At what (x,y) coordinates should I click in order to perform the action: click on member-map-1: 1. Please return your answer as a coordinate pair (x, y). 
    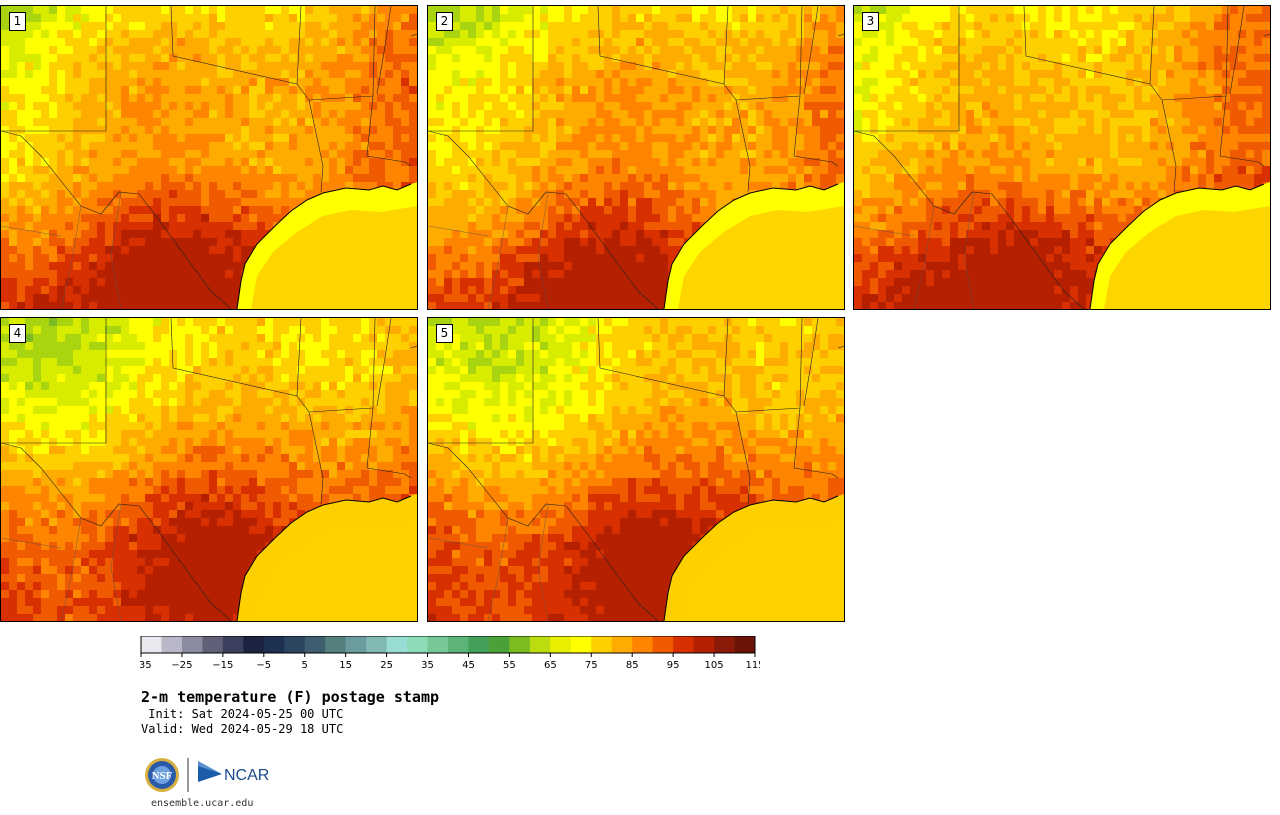
    Looking at the image, I should click on (209, 157).